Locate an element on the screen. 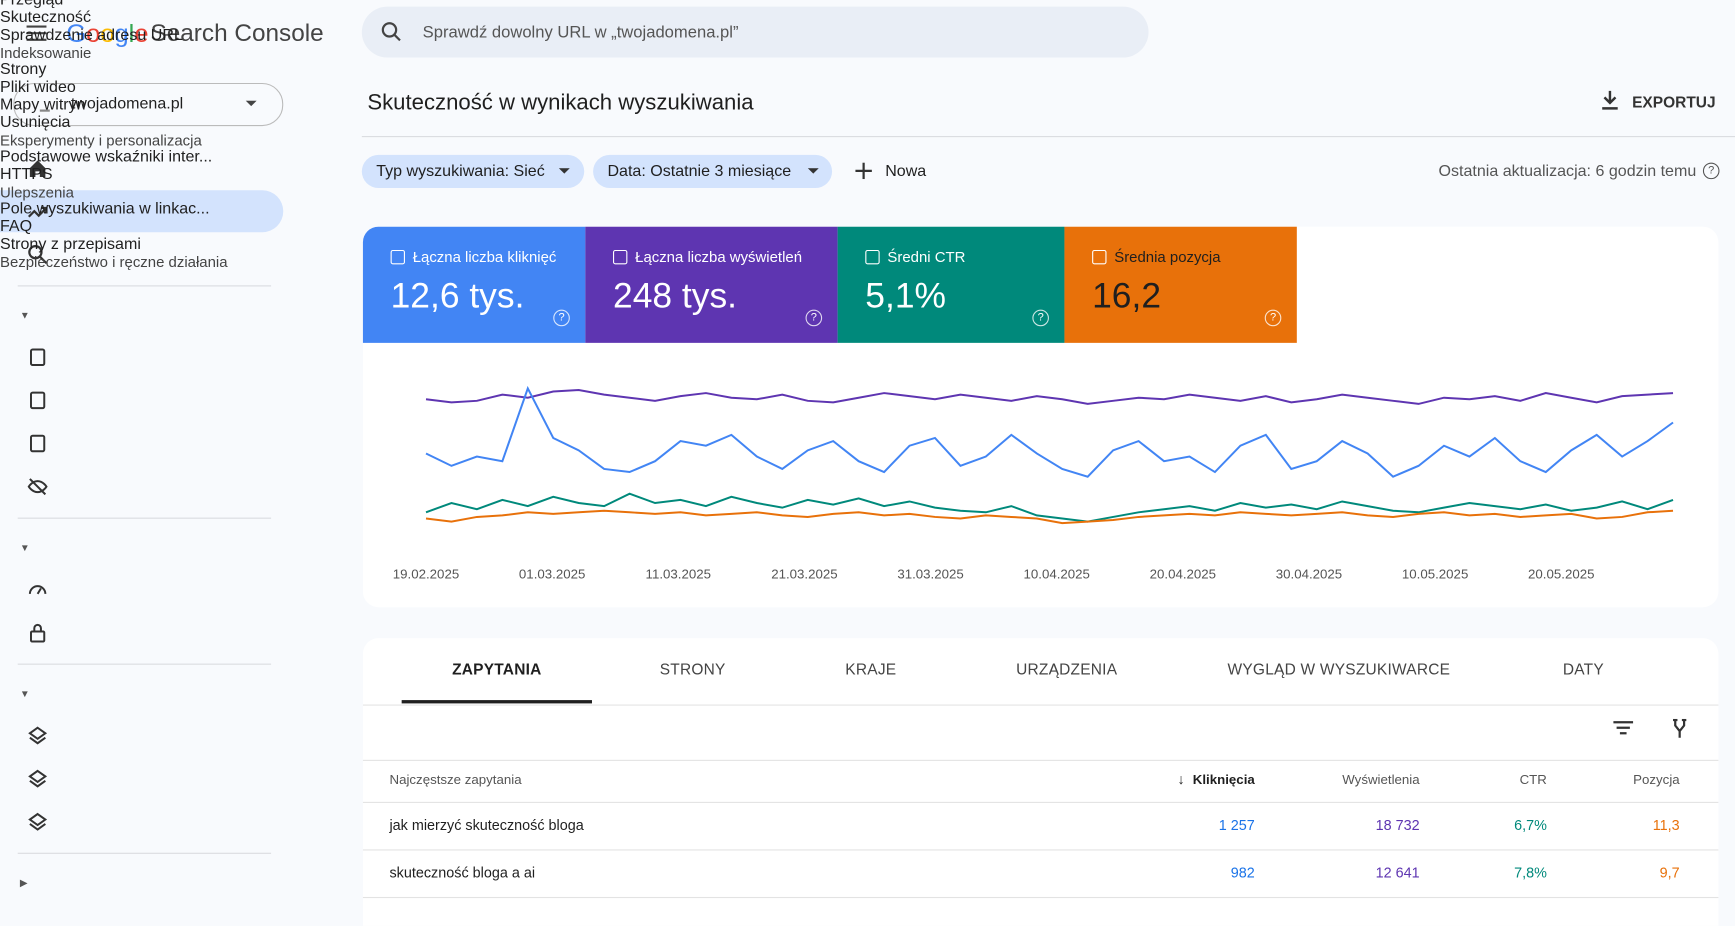 This screenshot has height=926, width=1735. filter-chip: Data: Ostatnie 3 miesiące is located at coordinates (713, 171).